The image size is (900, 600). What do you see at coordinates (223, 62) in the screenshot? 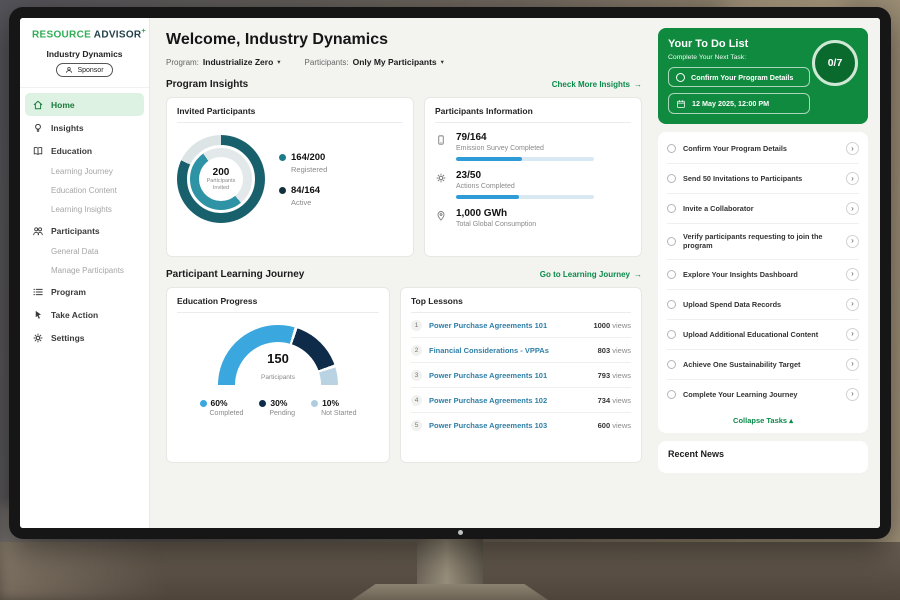
I see `program-dropdown: Program: Industrialize Zero ▾` at bounding box center [223, 62].